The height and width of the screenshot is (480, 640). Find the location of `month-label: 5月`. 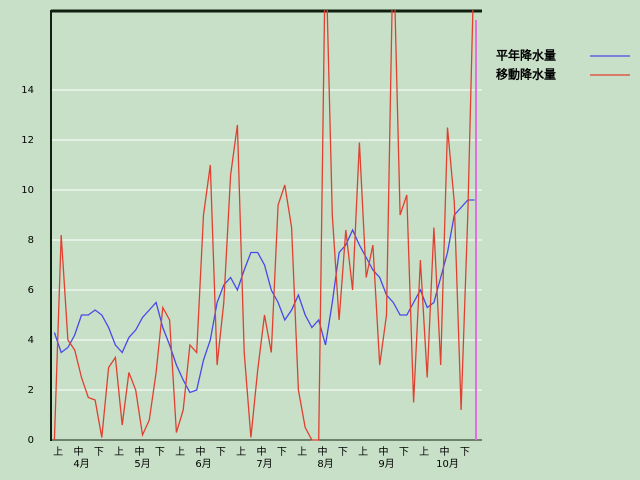

month-label: 5月 is located at coordinates (142, 464).